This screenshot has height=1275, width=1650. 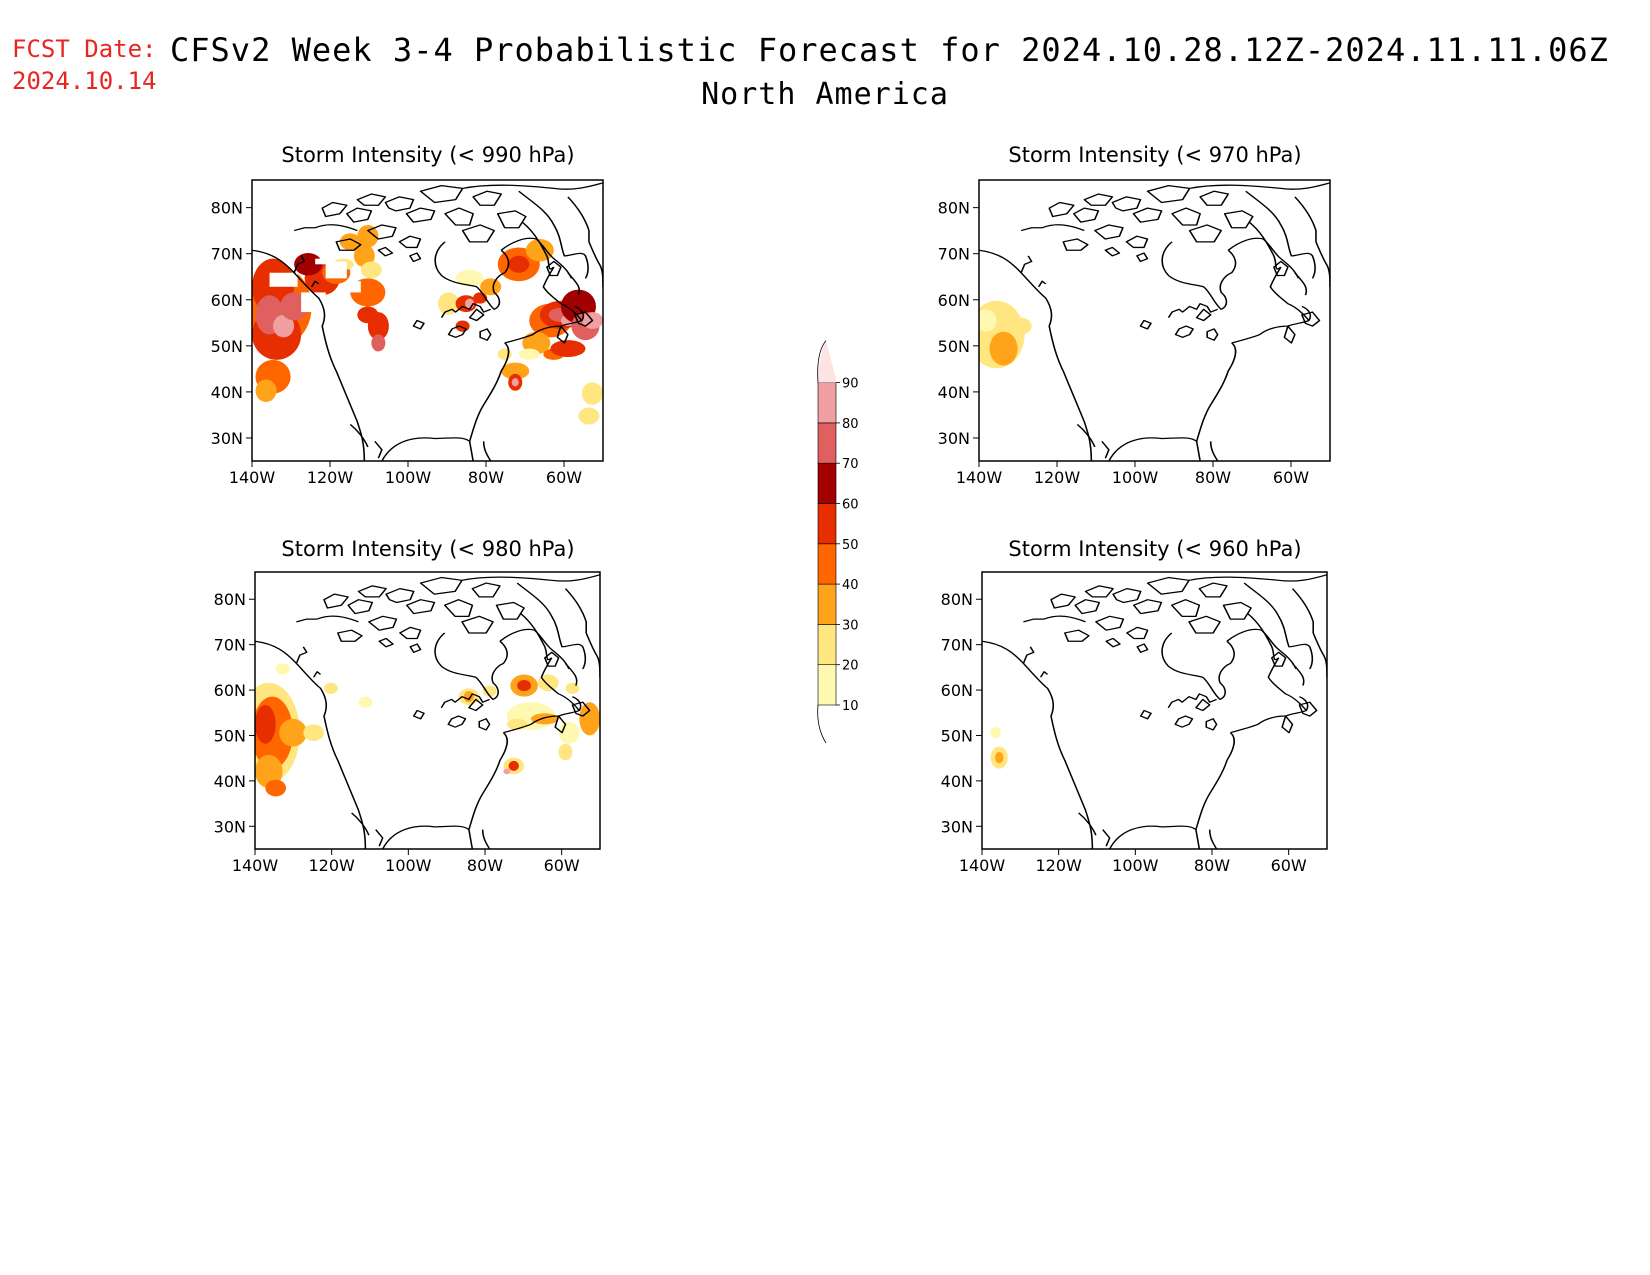 What do you see at coordinates (822, 724) in the screenshot?
I see `colorbar-bottom-cap` at bounding box center [822, 724].